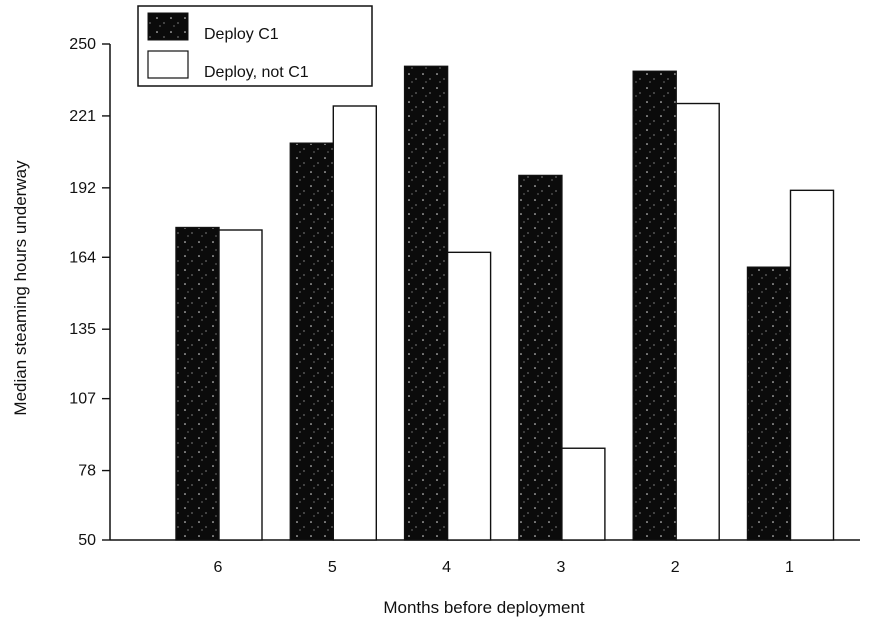 The width and height of the screenshot is (878, 637). What do you see at coordinates (87, 471) in the screenshot?
I see `y-tick-label: 78` at bounding box center [87, 471].